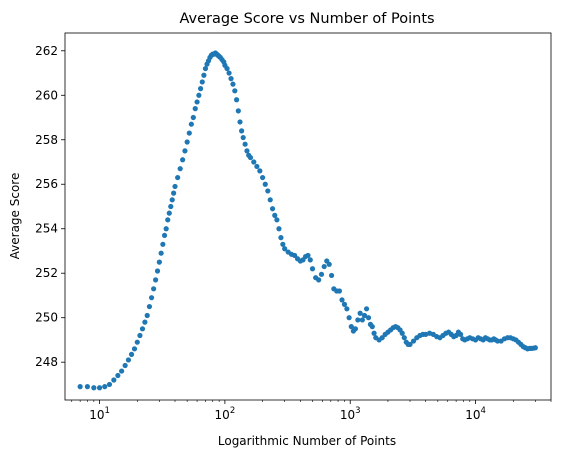 The width and height of the screenshot is (571, 459). What do you see at coordinates (306, 19) in the screenshot?
I see `chart-title: Average Score vs Number of Points` at bounding box center [306, 19].